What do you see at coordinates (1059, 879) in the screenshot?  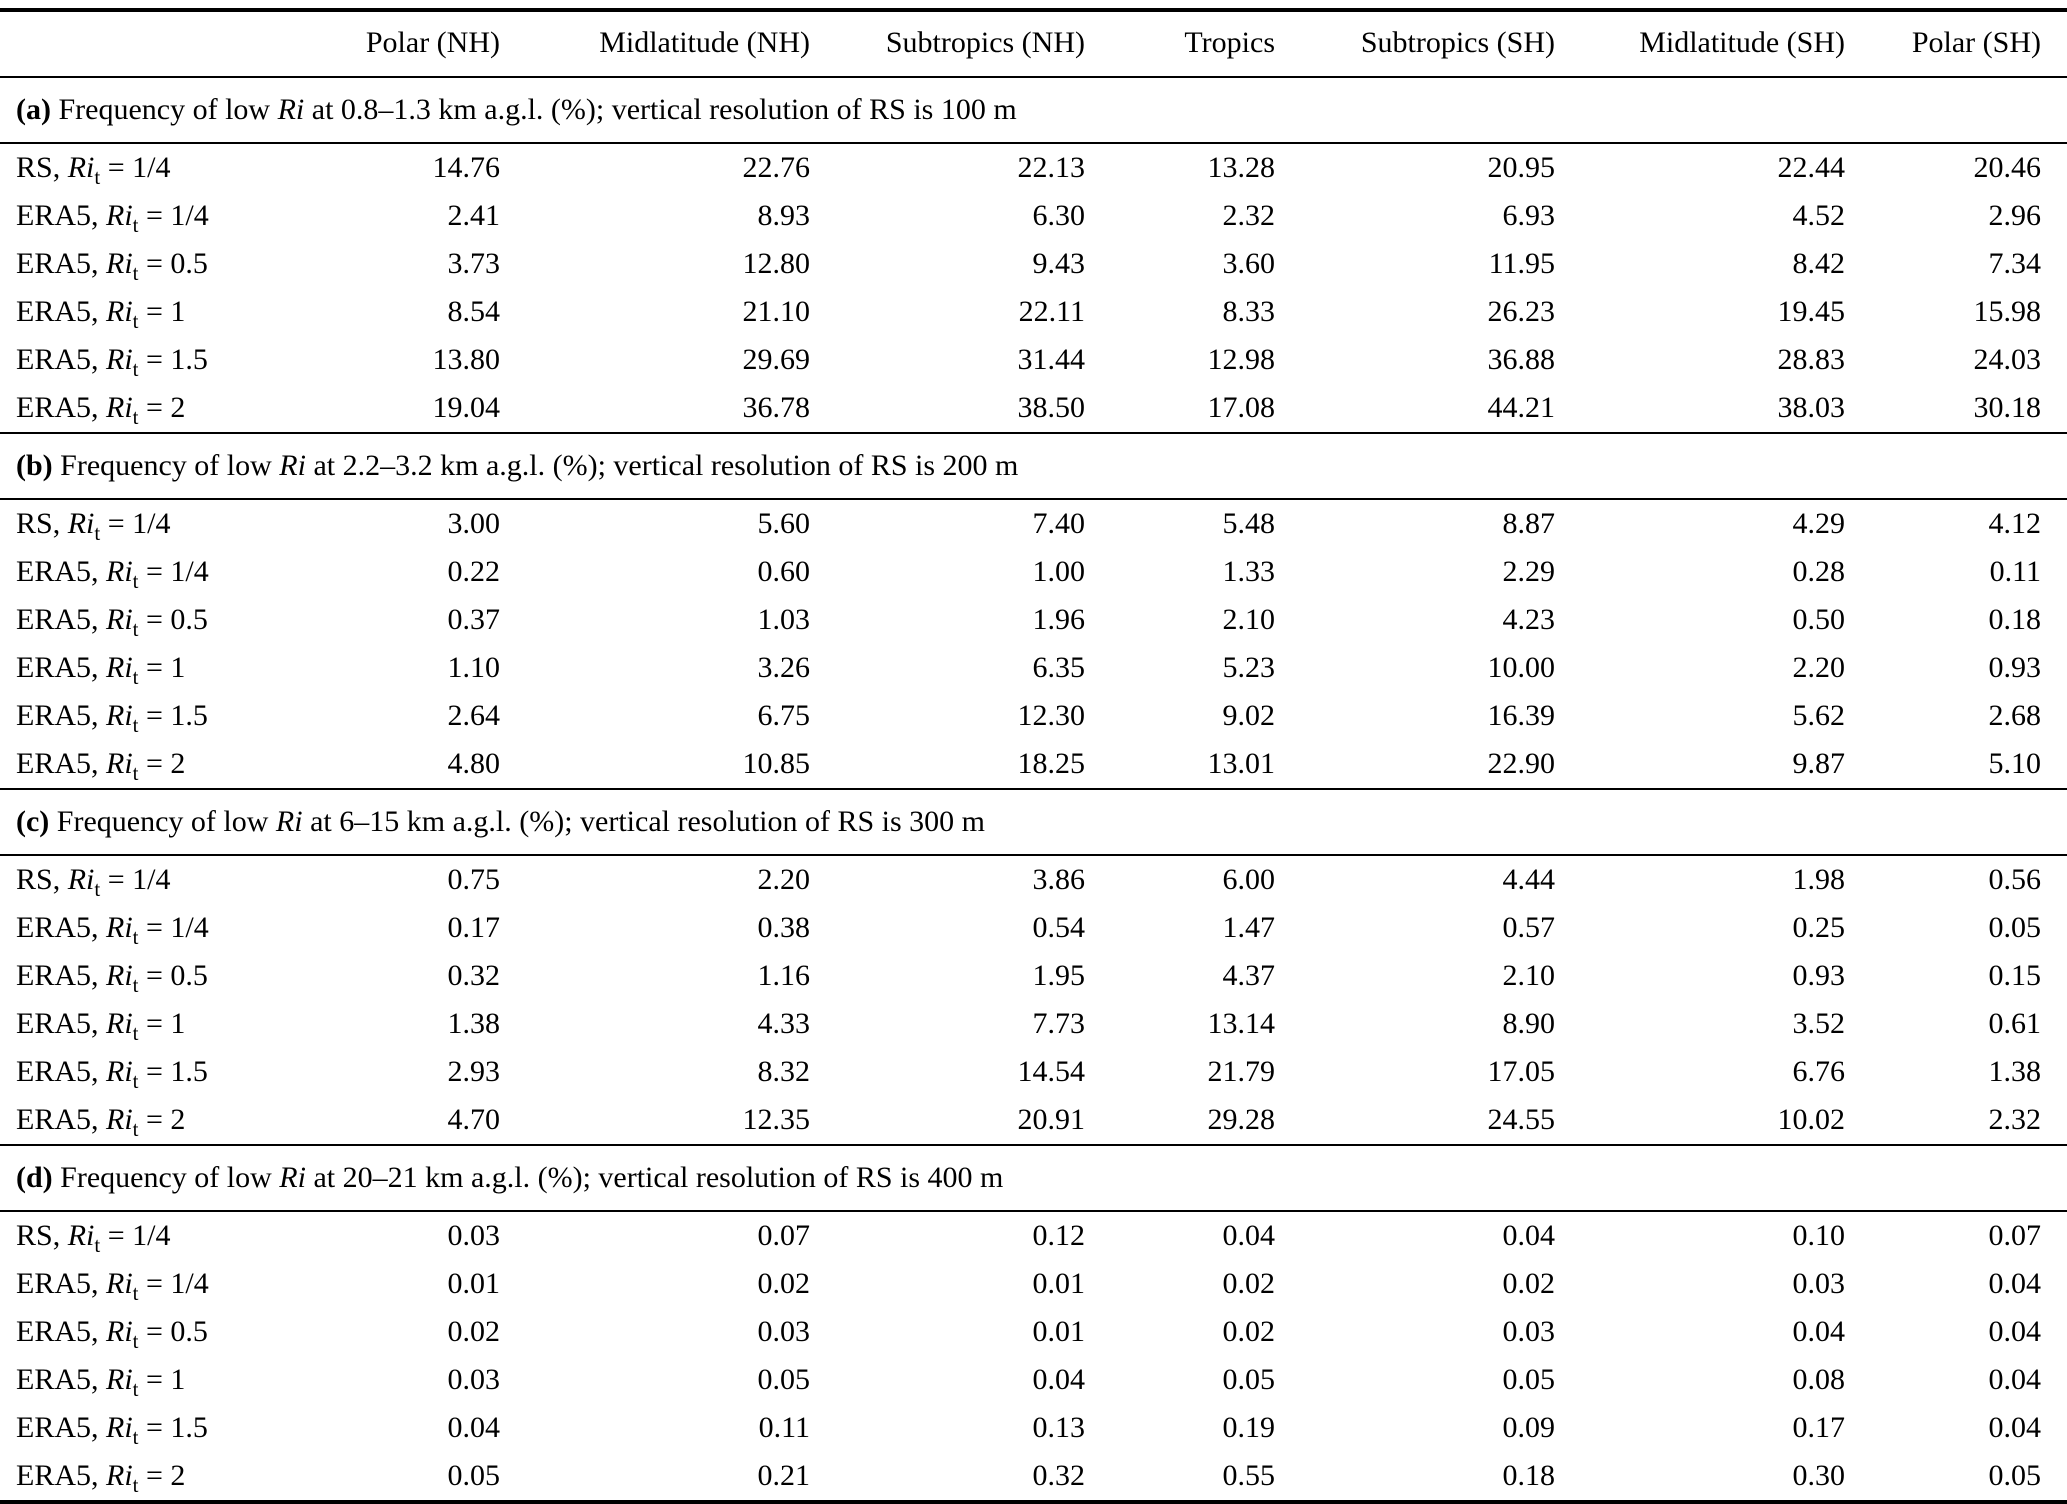 I see `value-cell: 3.86` at bounding box center [1059, 879].